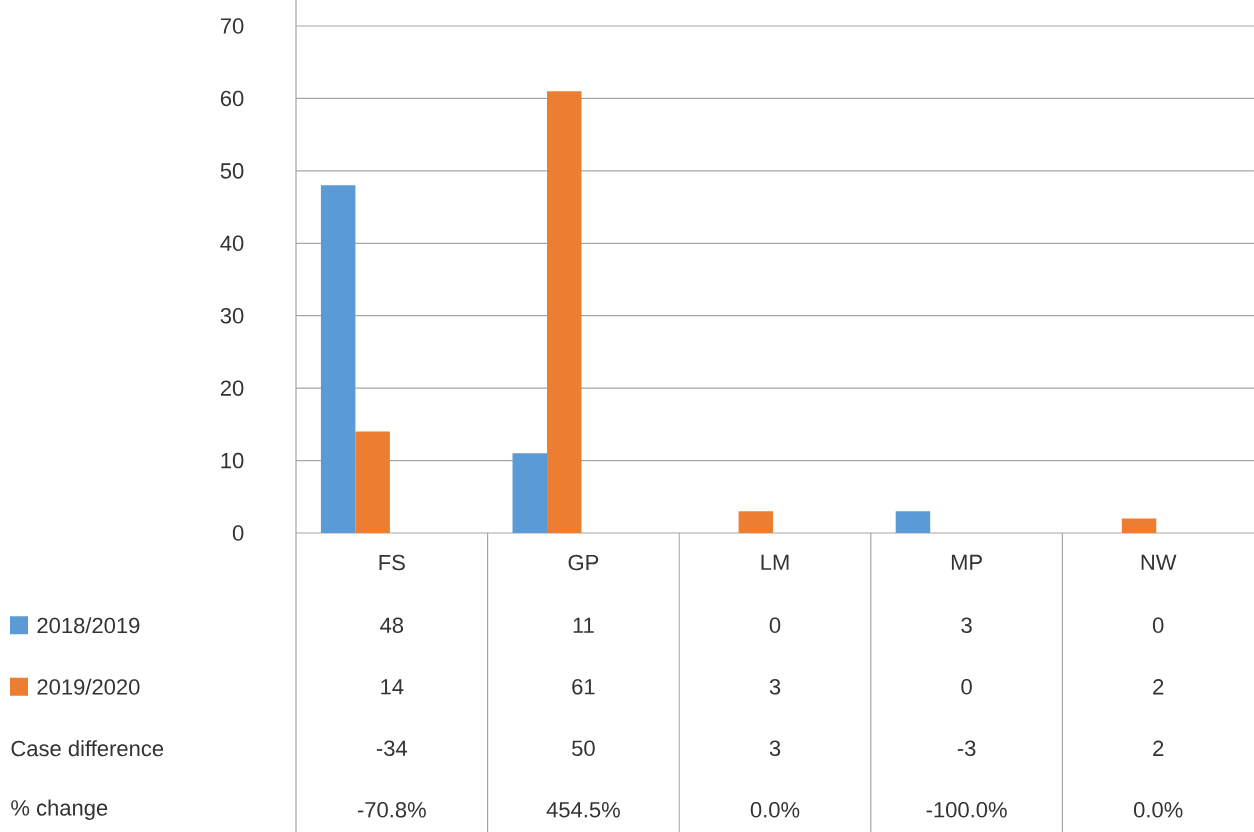 The image size is (1254, 832). Describe the element at coordinates (232, 171) in the screenshot. I see `y-tick-label: 50` at that location.